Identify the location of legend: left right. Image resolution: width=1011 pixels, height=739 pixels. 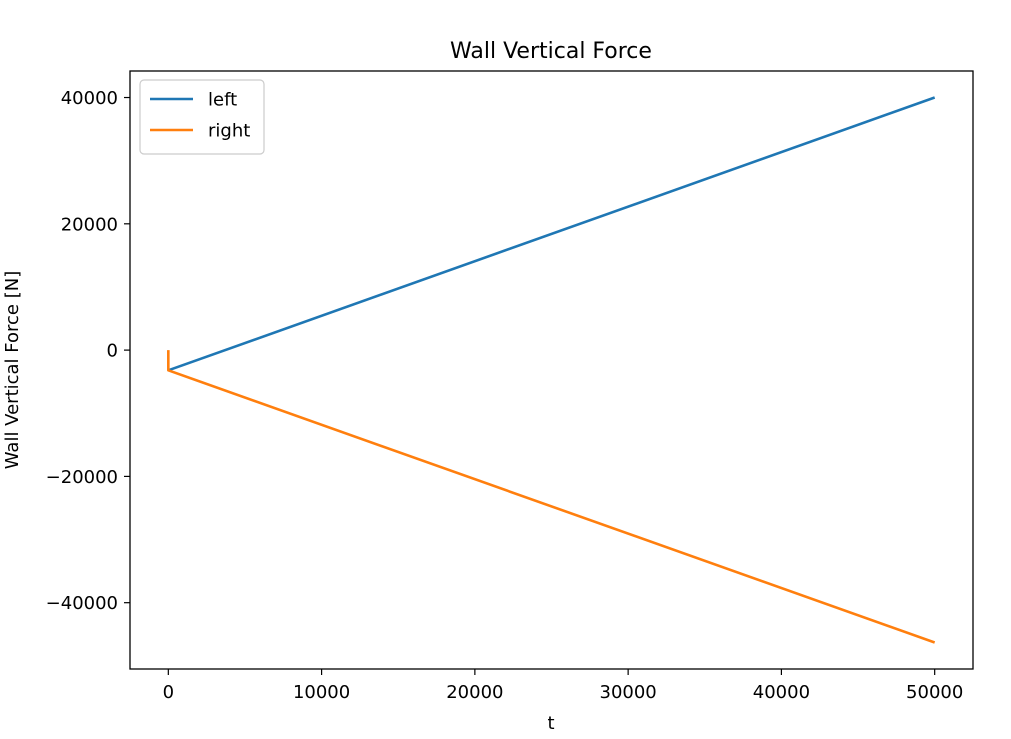
(202, 117).